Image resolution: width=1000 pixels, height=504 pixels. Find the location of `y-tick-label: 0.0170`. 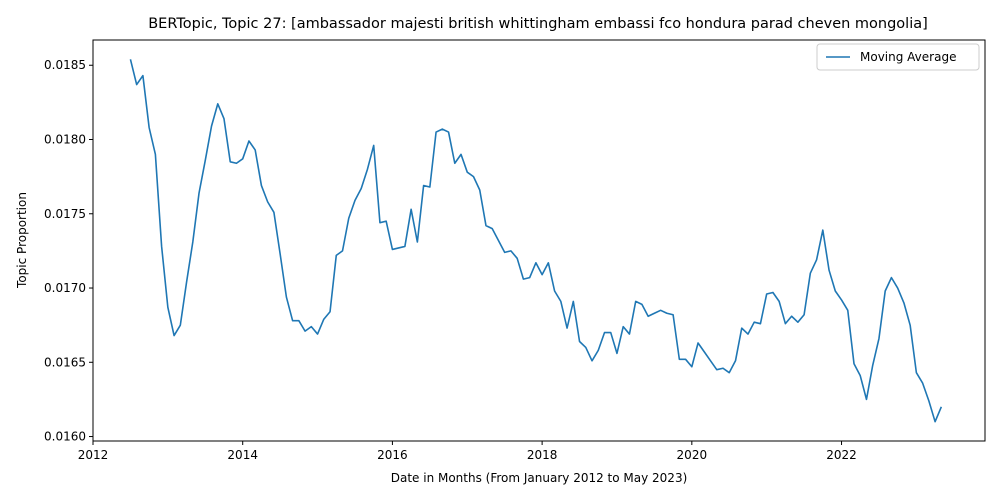

y-tick-label: 0.0170 is located at coordinates (65, 288).